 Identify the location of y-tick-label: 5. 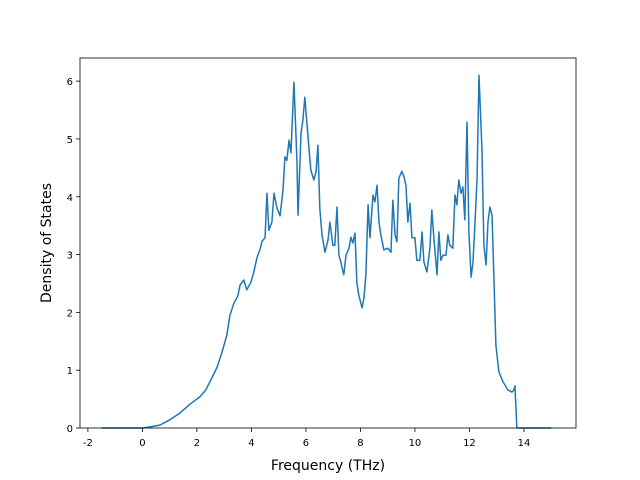
(70, 140).